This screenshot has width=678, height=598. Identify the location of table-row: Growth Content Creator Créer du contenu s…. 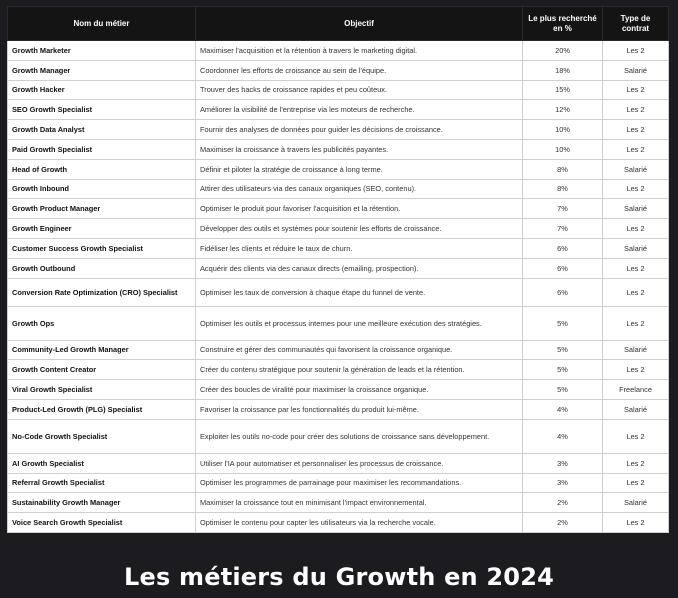
(338, 370).